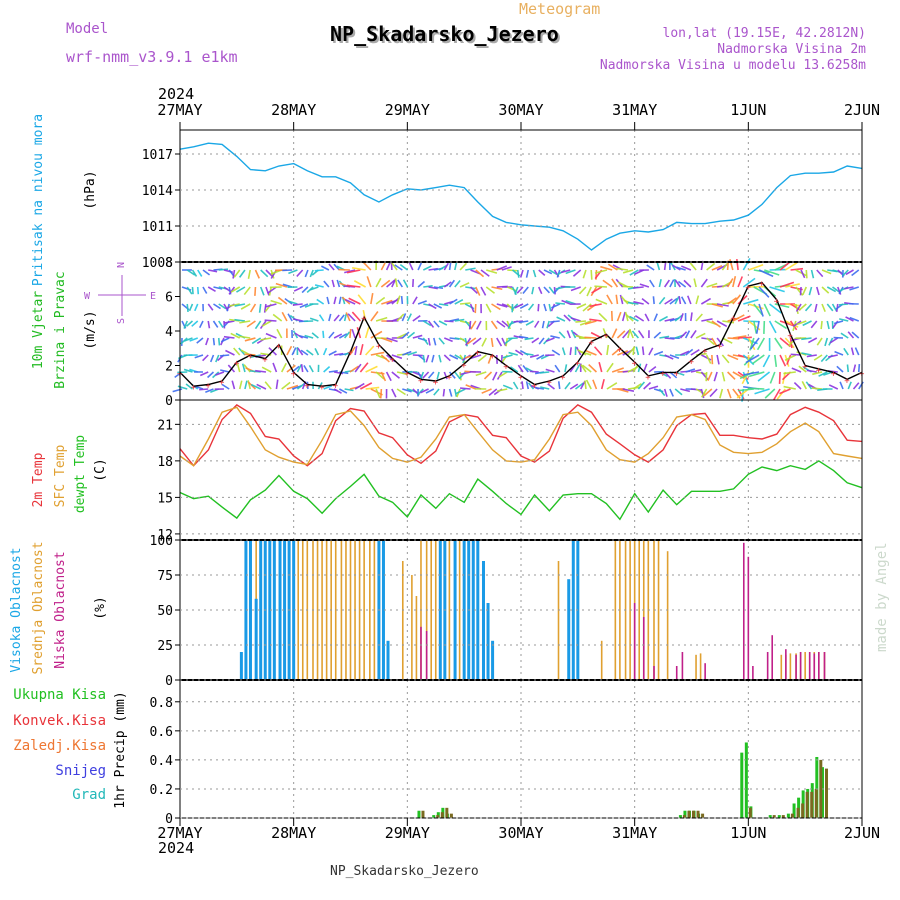 The width and height of the screenshot is (900, 900). I want to click on station-title: NP_Skadarsko_Jezero, so click(444, 34).